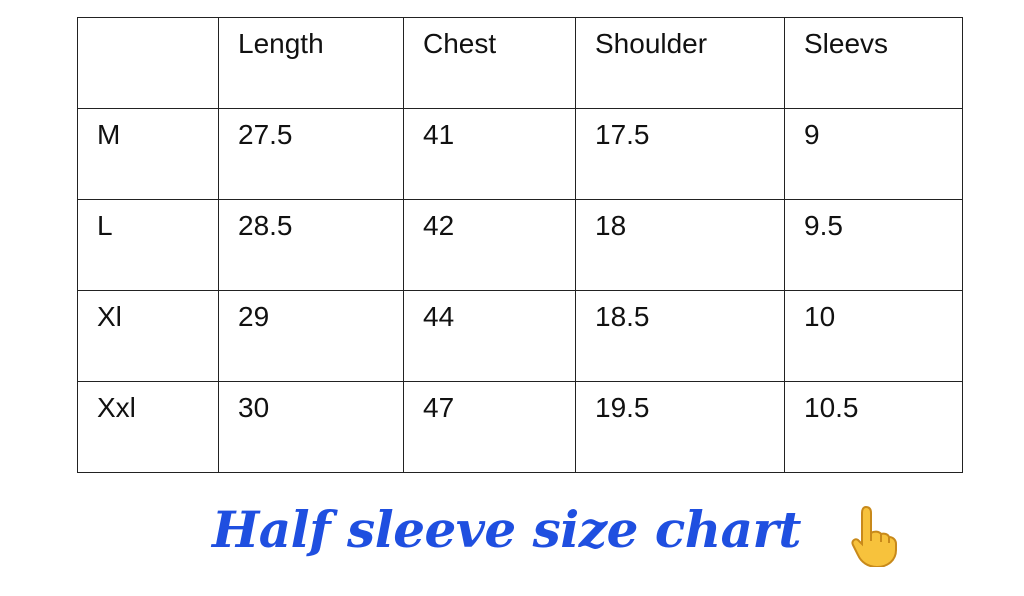 This screenshot has height=596, width=1024. Describe the element at coordinates (680, 245) in the screenshot. I see `table-cell: 18` at that location.